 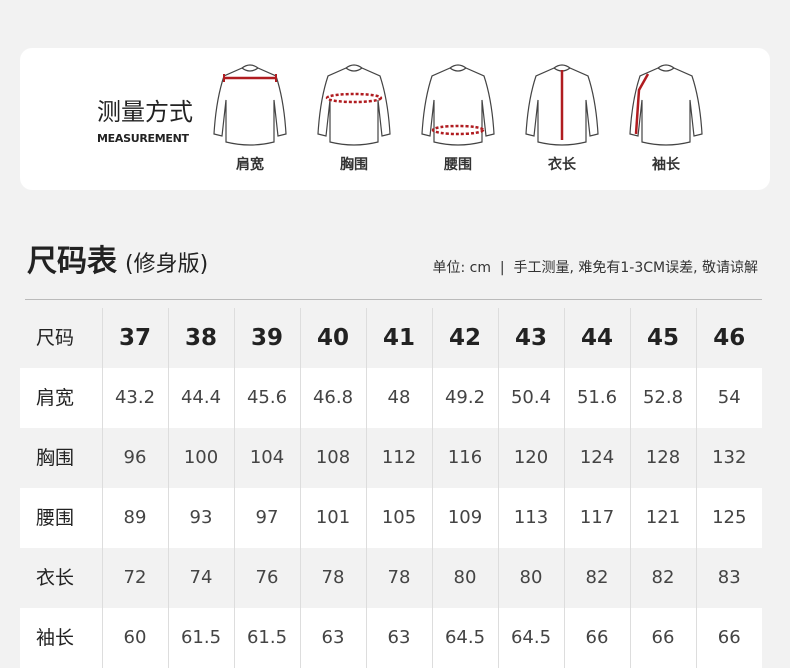 What do you see at coordinates (61, 518) in the screenshot?
I see `row-label: 腰围` at bounding box center [61, 518].